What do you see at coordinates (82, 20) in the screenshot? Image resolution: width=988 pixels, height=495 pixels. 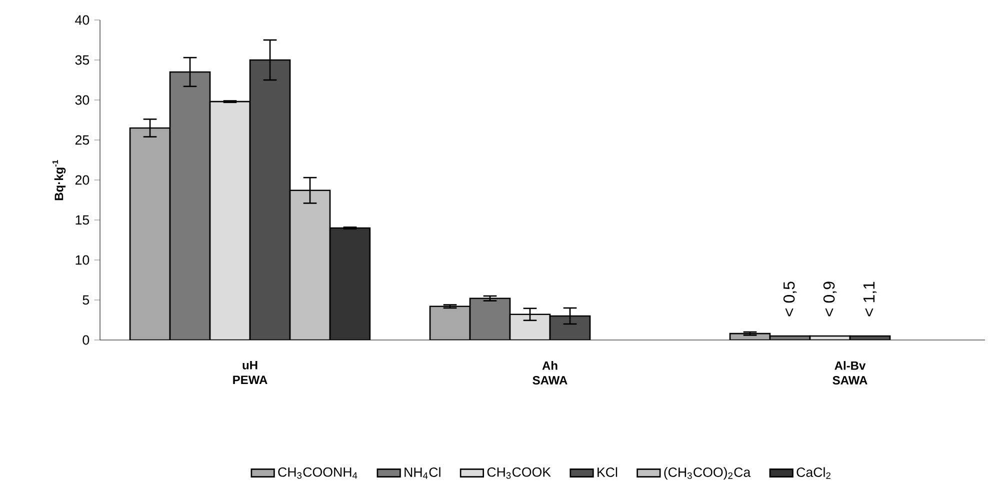 I see `y-tick-label: 40` at bounding box center [82, 20].